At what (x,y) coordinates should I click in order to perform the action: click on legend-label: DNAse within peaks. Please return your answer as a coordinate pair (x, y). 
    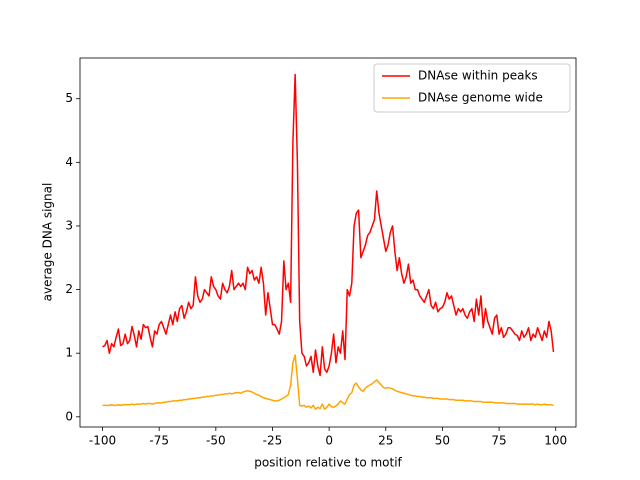
    Looking at the image, I should click on (478, 76).